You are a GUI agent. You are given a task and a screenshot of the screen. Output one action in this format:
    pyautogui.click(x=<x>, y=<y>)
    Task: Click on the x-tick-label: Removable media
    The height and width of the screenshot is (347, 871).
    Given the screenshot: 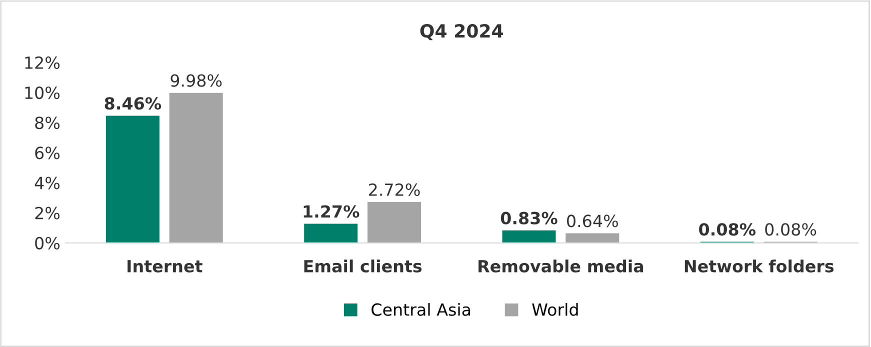 What is the action you would take?
    pyautogui.click(x=561, y=266)
    